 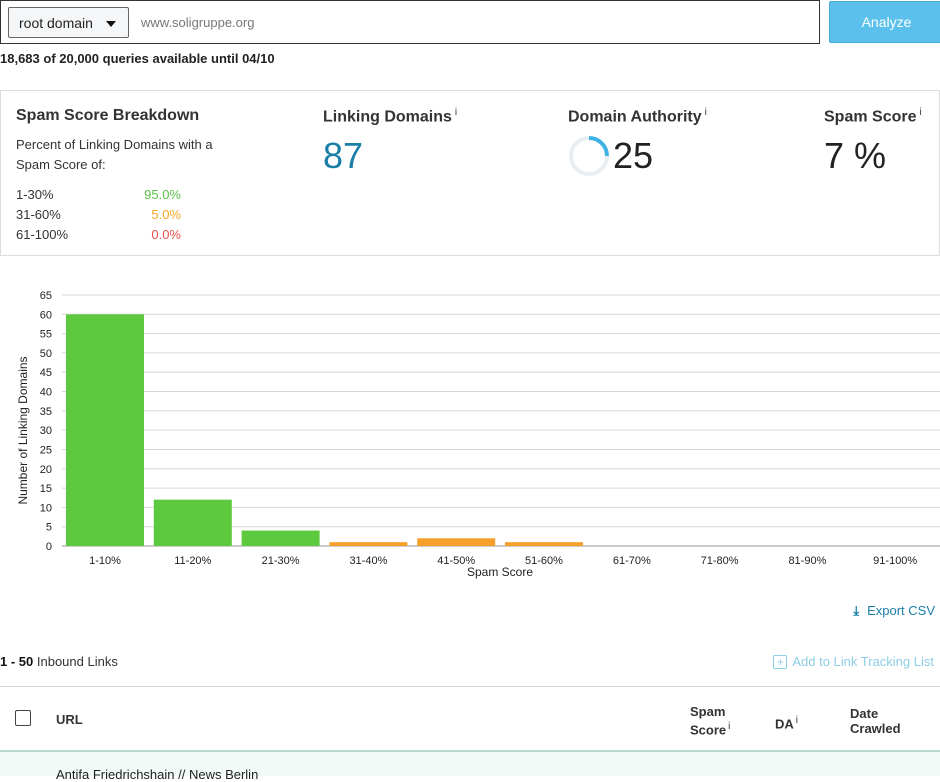 I want to click on bar-51-60%, so click(x=544, y=544).